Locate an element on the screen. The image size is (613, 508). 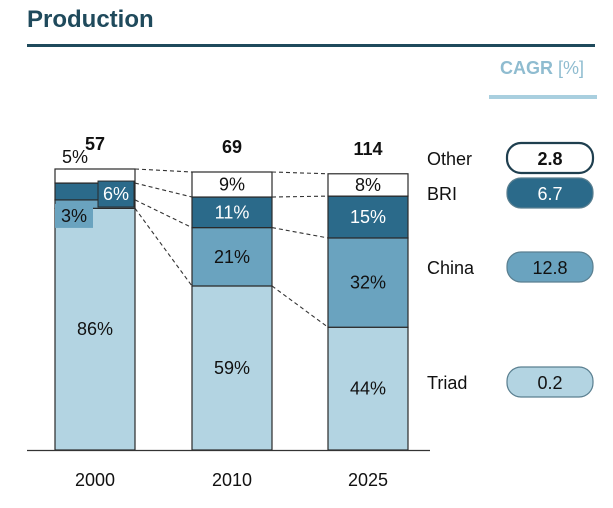
bar-2010-bri is located at coordinates (232, 212).